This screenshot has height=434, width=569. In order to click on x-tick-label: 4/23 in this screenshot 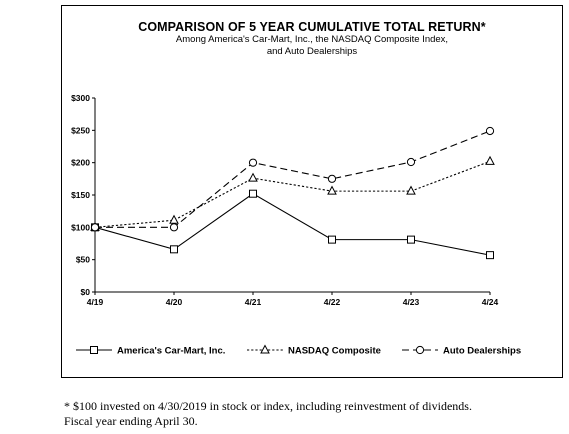, I will do `click(411, 302)`.